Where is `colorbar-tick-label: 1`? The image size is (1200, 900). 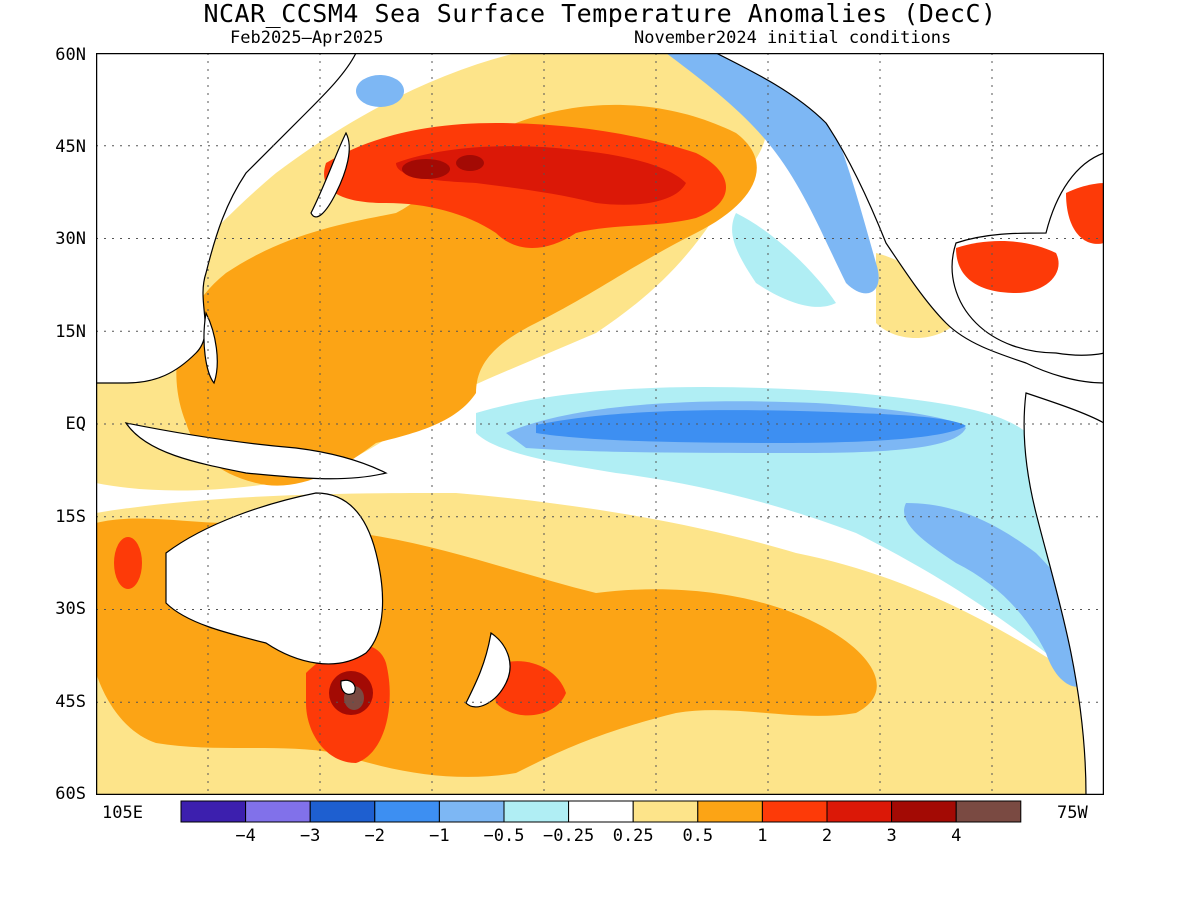
colorbar-tick-label: 1 is located at coordinates (762, 836).